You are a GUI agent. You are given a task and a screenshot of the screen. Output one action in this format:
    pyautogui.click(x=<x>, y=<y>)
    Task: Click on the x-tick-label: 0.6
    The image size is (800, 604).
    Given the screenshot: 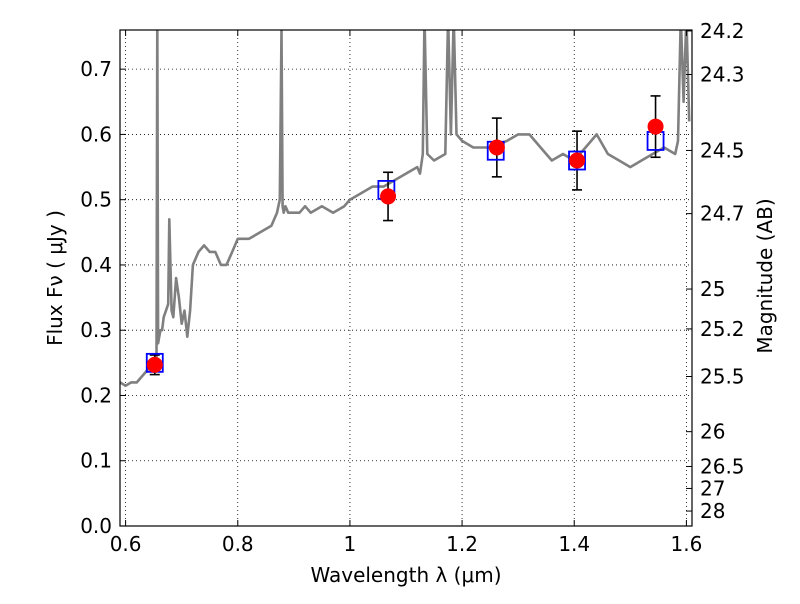 What is the action you would take?
    pyautogui.click(x=126, y=544)
    